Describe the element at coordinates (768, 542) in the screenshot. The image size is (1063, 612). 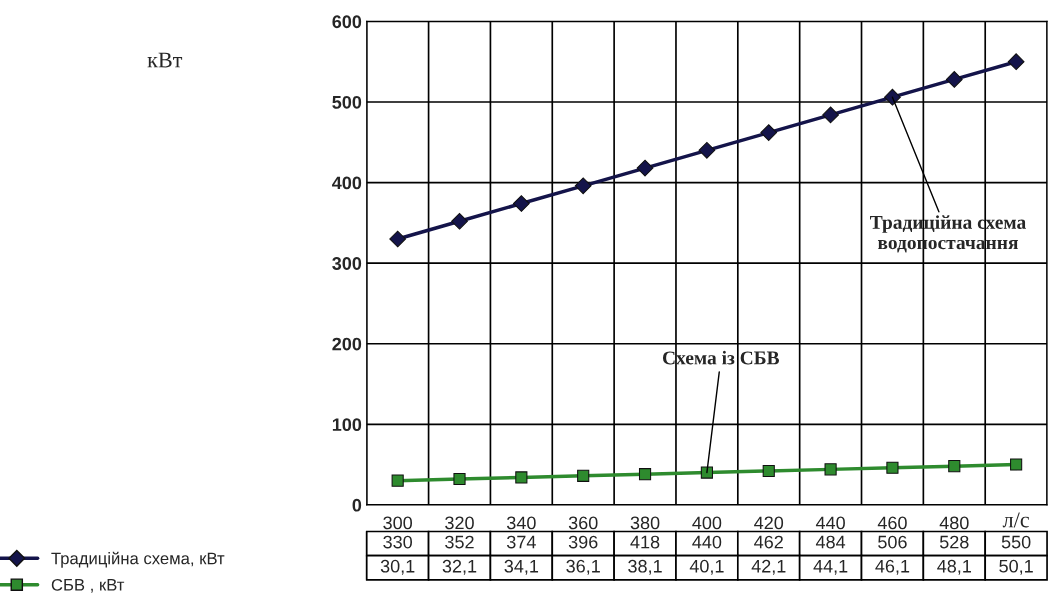
I see `data-label: 462` at that location.